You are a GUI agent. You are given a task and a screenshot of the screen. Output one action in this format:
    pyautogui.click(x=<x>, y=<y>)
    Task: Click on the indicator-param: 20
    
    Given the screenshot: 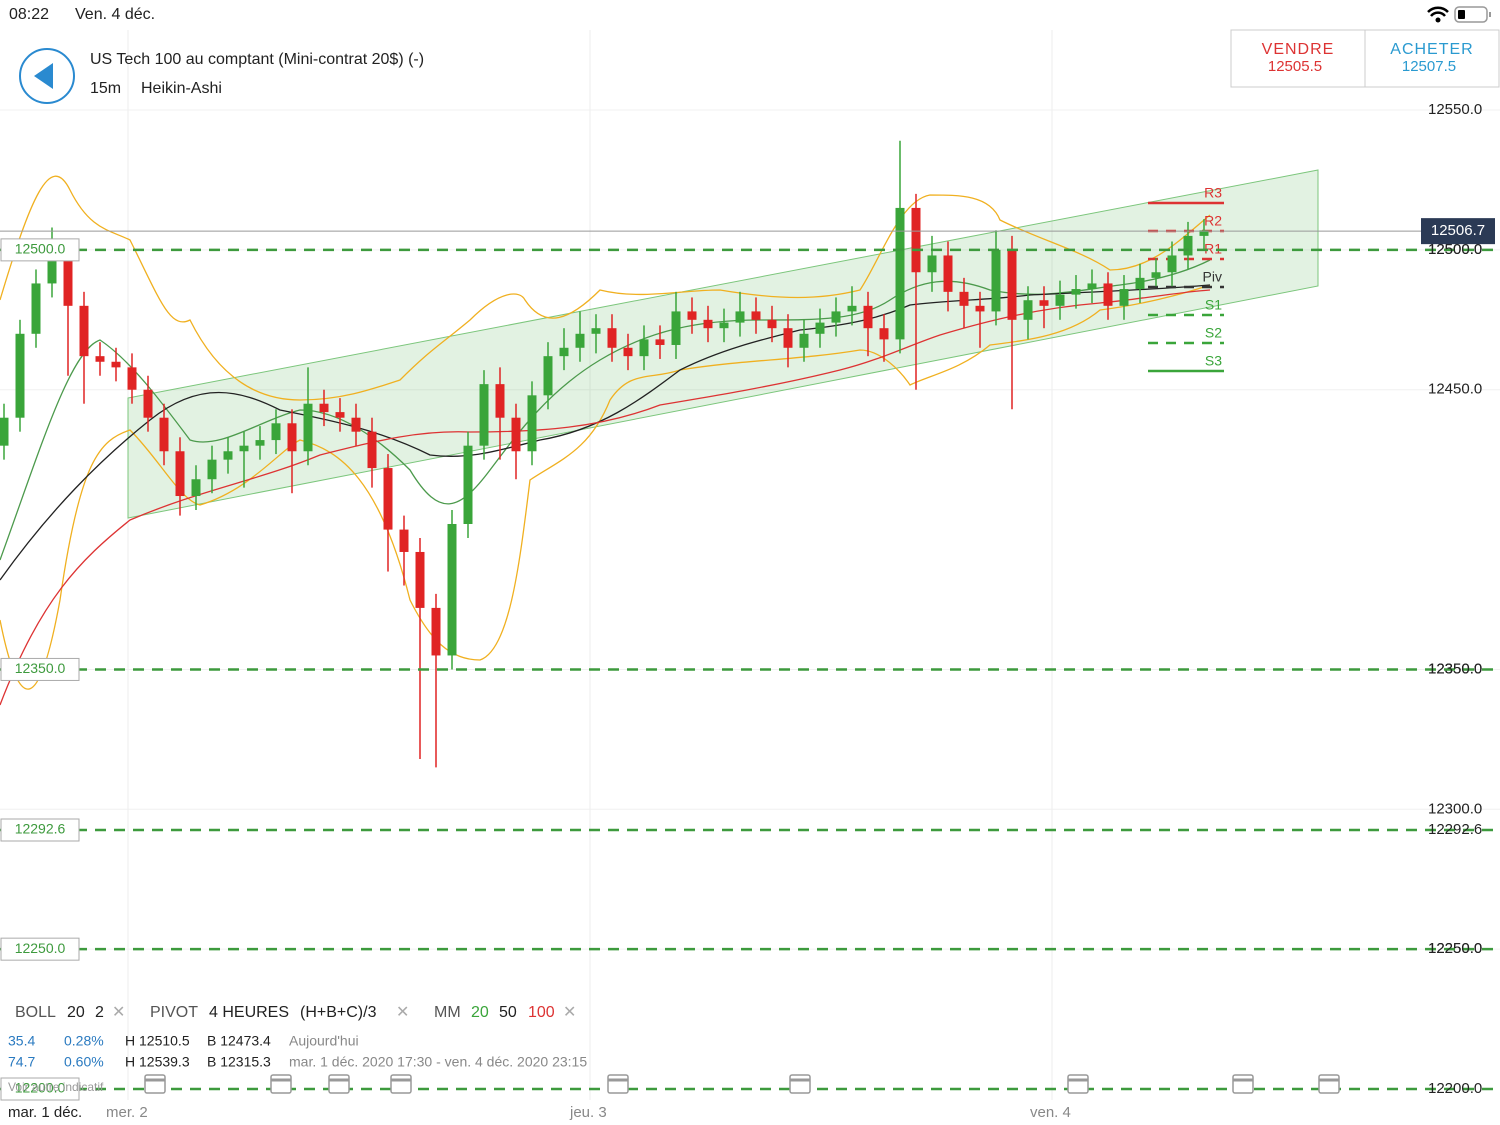 What is the action you would take?
    pyautogui.click(x=480, y=1012)
    